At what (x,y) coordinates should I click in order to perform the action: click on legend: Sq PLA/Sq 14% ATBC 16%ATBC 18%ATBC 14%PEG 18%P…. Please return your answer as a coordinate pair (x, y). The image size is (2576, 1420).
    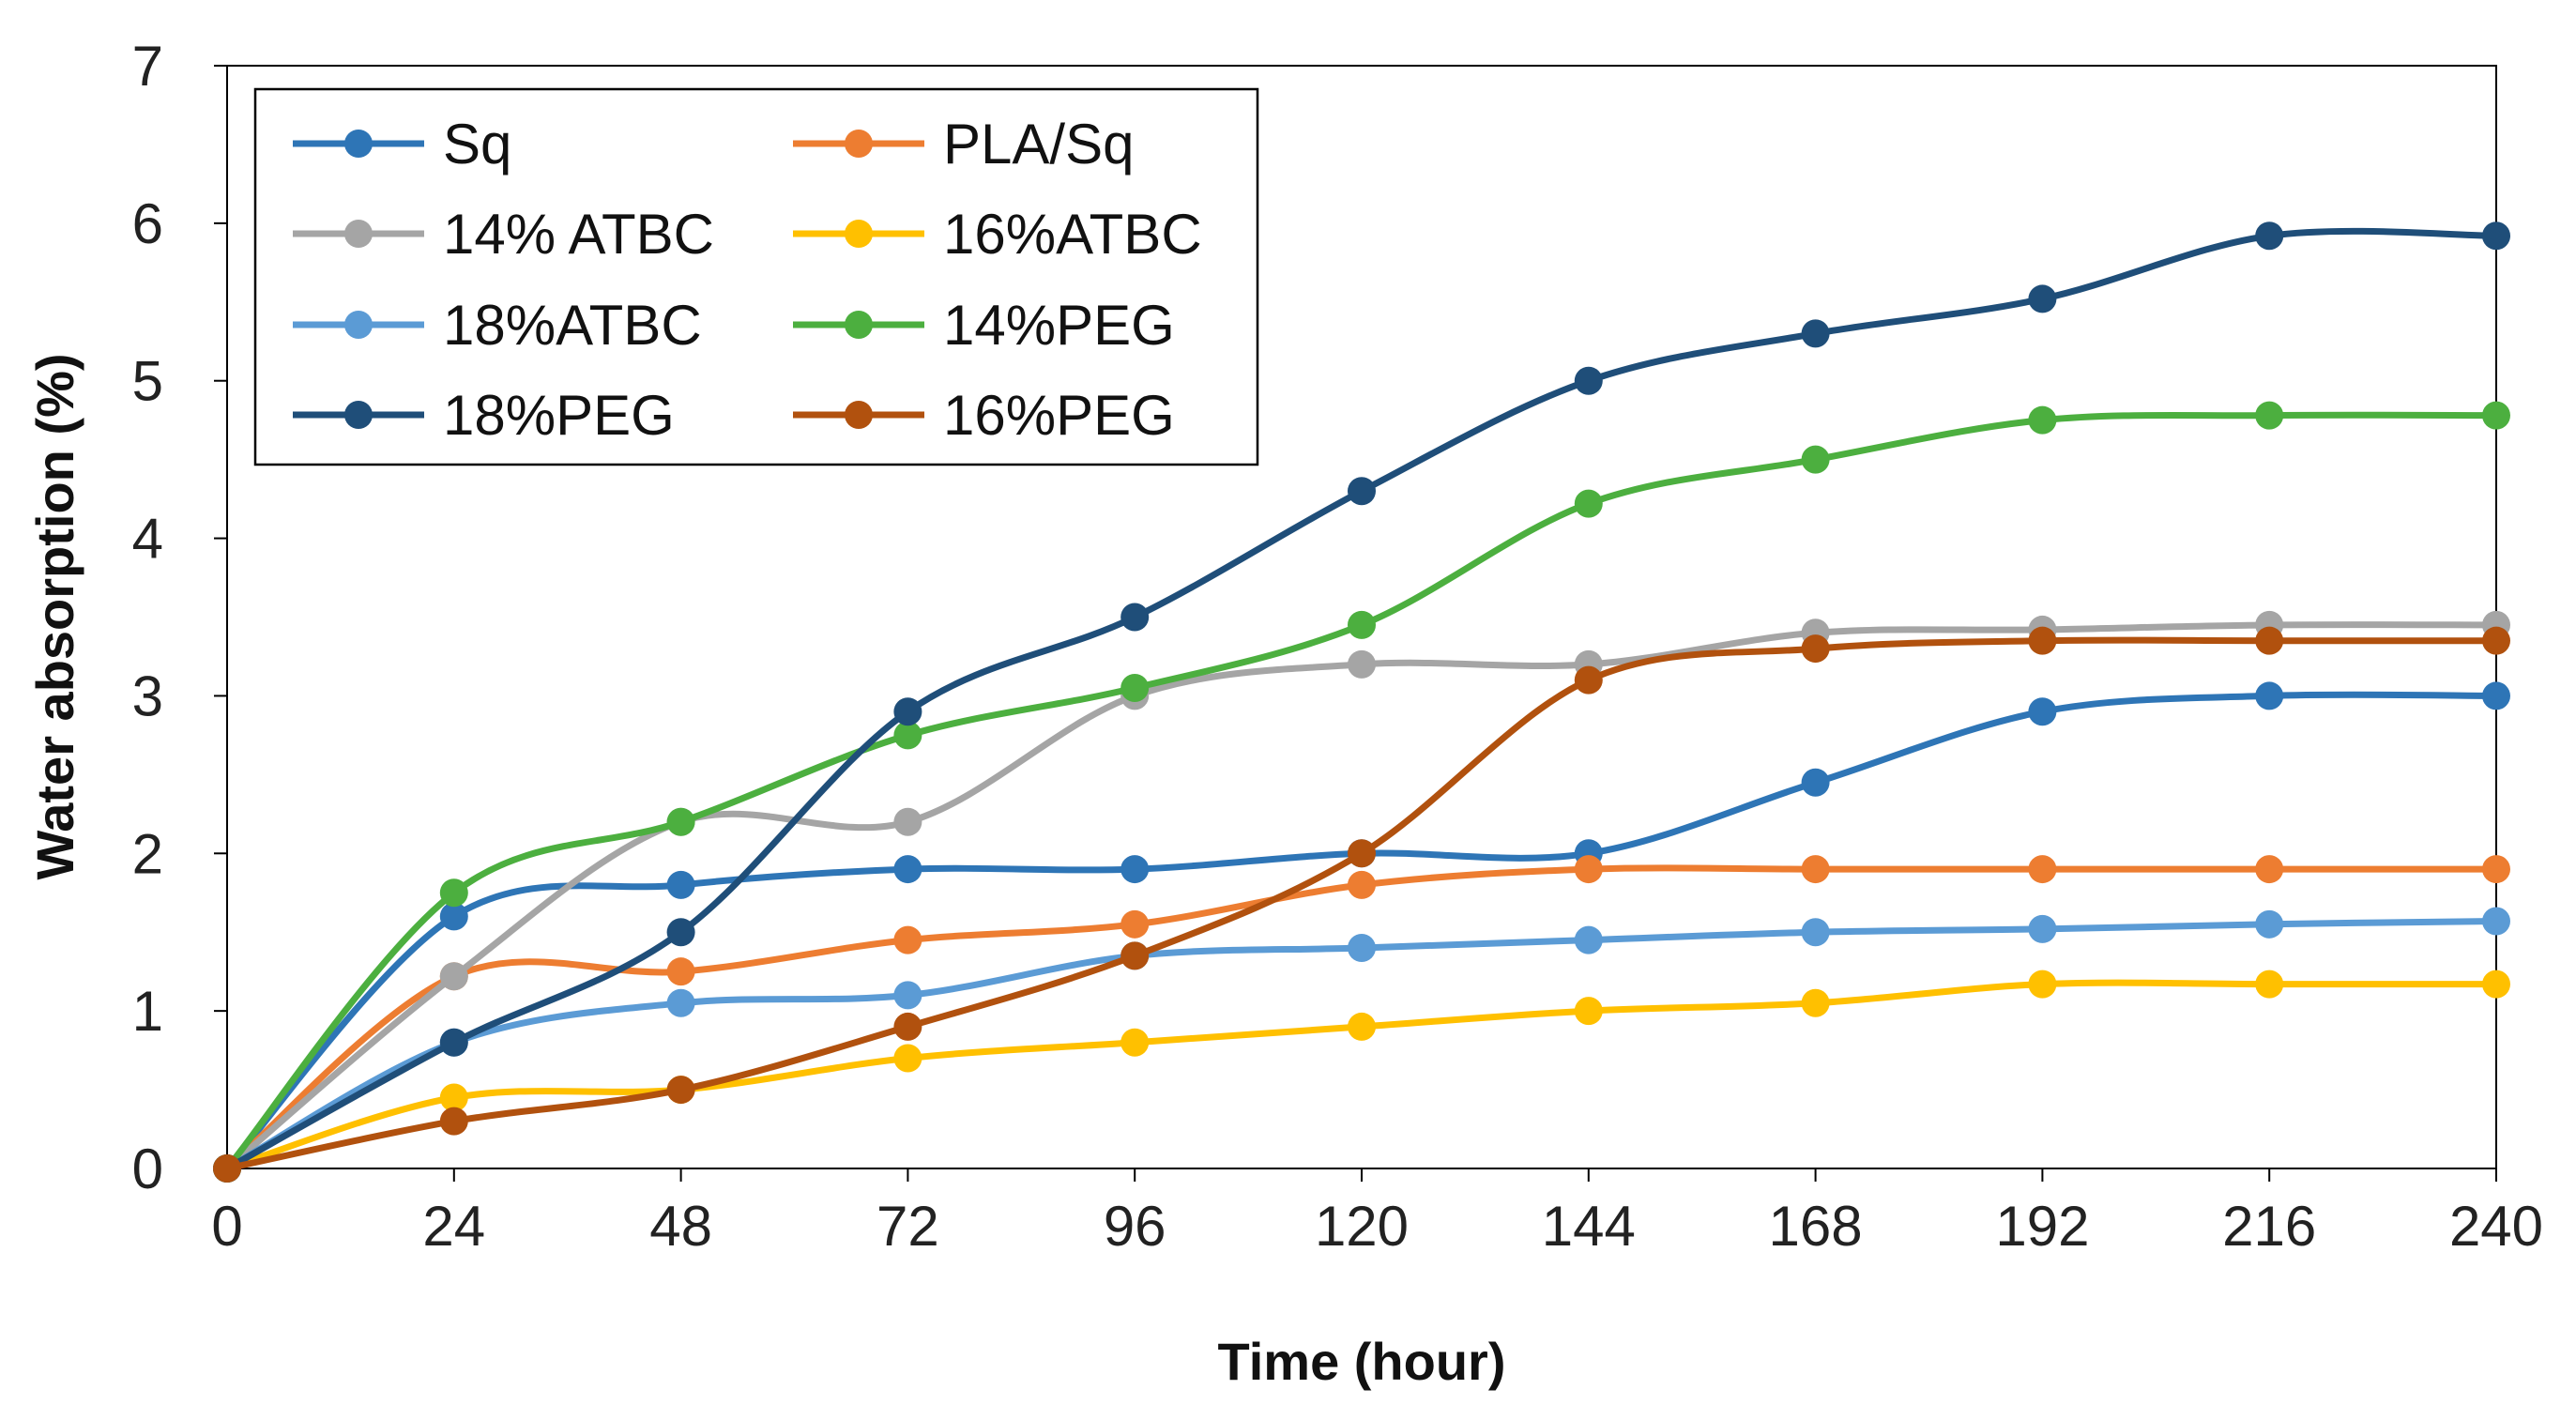
    Looking at the image, I should click on (756, 276).